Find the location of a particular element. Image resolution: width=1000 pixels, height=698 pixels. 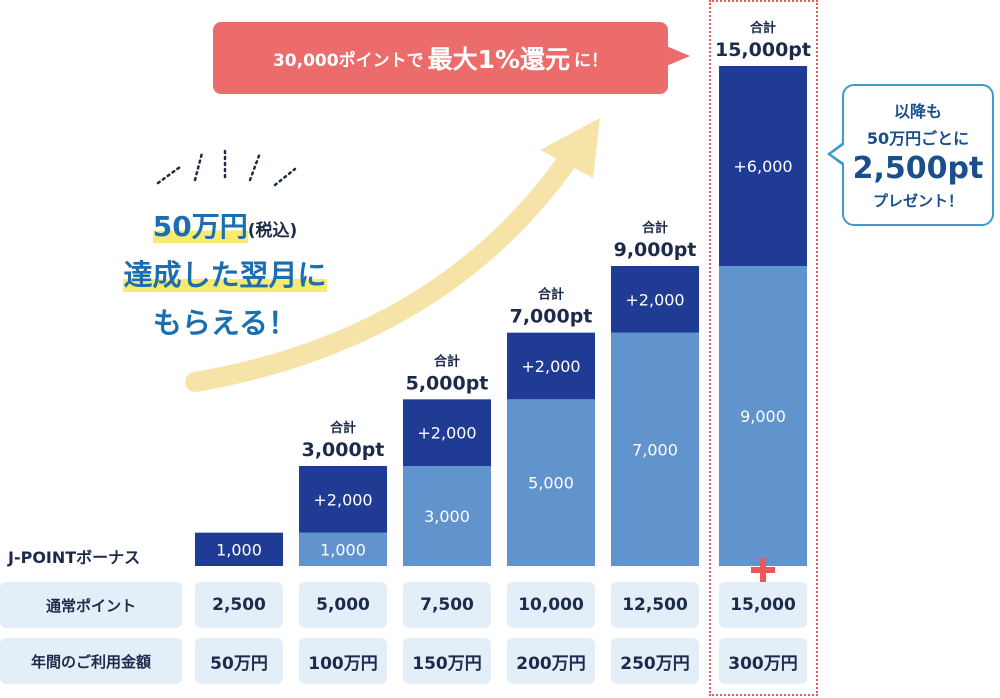

bonus-row-label: J-POINTボーナス is located at coordinates (74, 557).